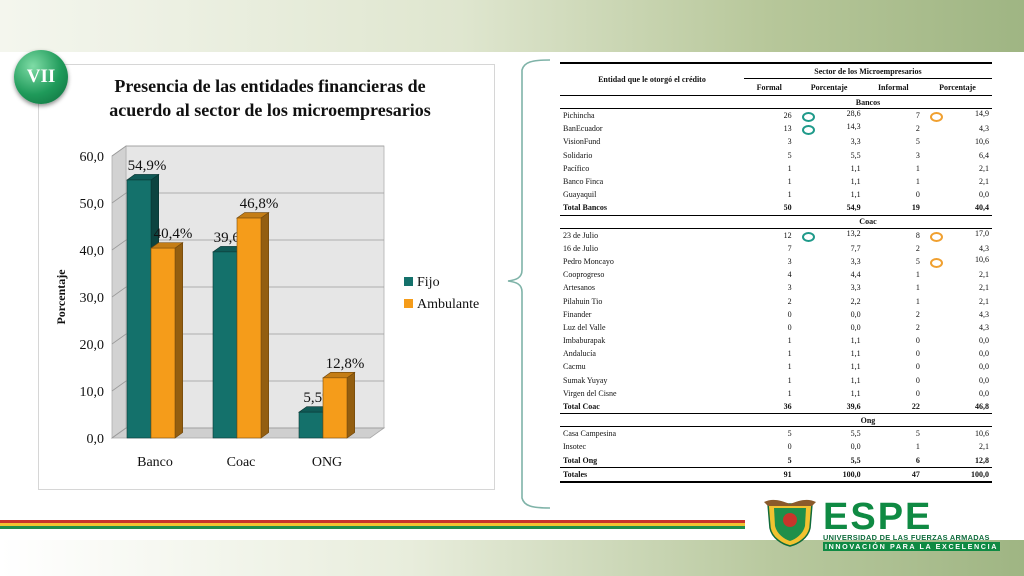 This screenshot has width=1024, height=576. I want to click on informal-cell: 22, so click(893, 407).